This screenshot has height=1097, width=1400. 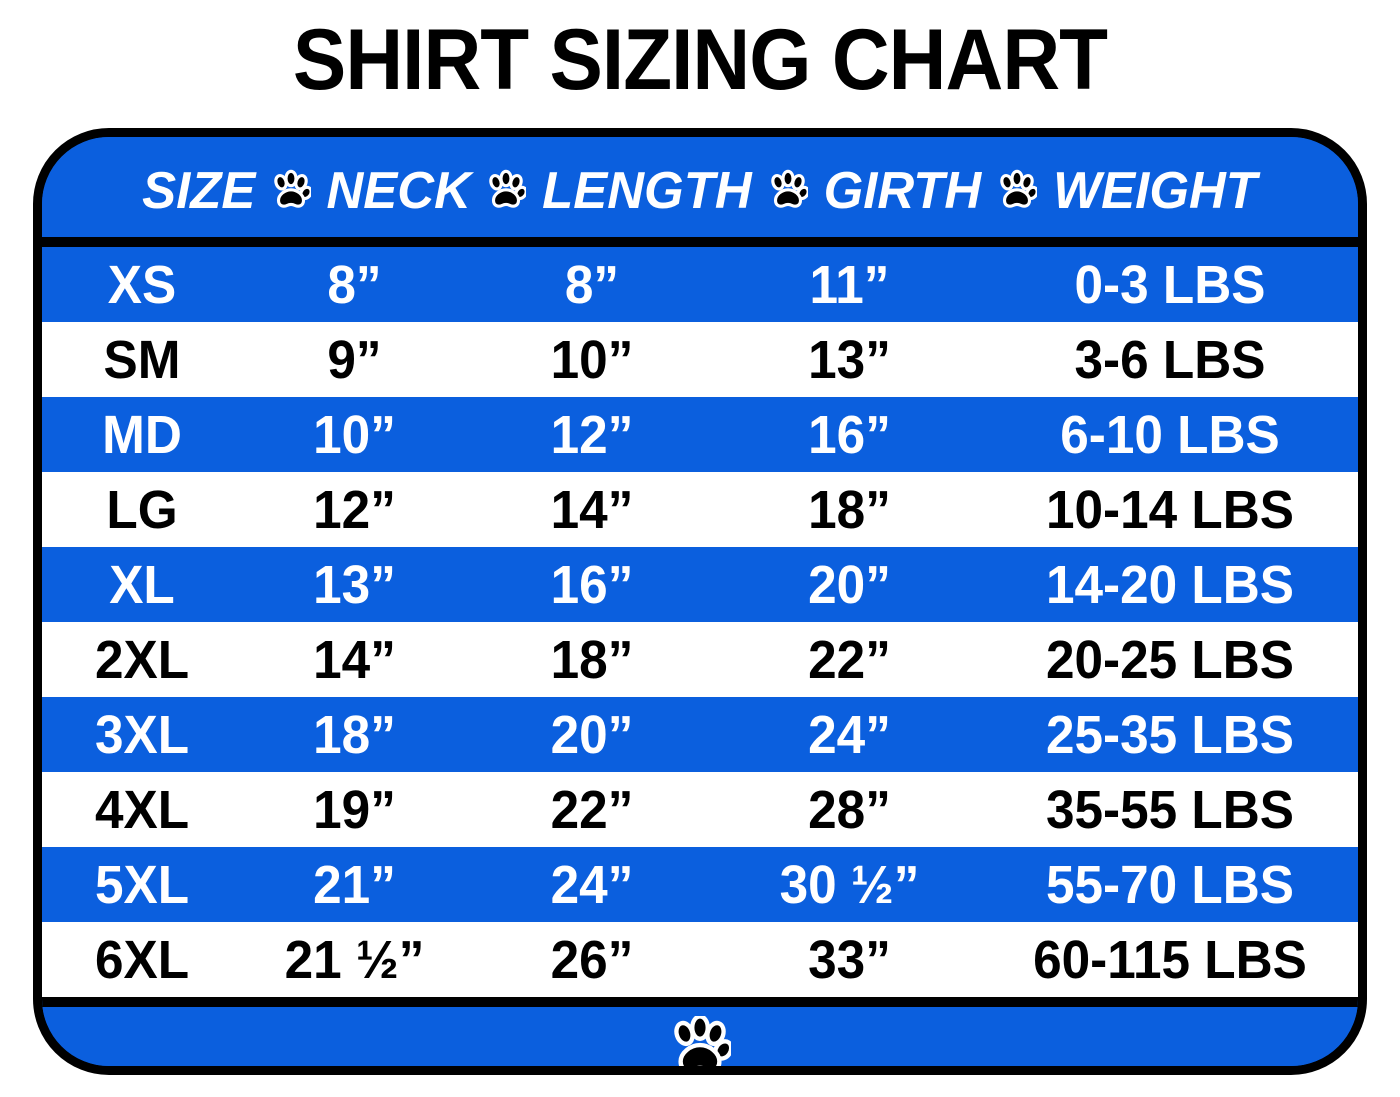 What do you see at coordinates (849, 584) in the screenshot?
I see `cell-girth: 20”` at bounding box center [849, 584].